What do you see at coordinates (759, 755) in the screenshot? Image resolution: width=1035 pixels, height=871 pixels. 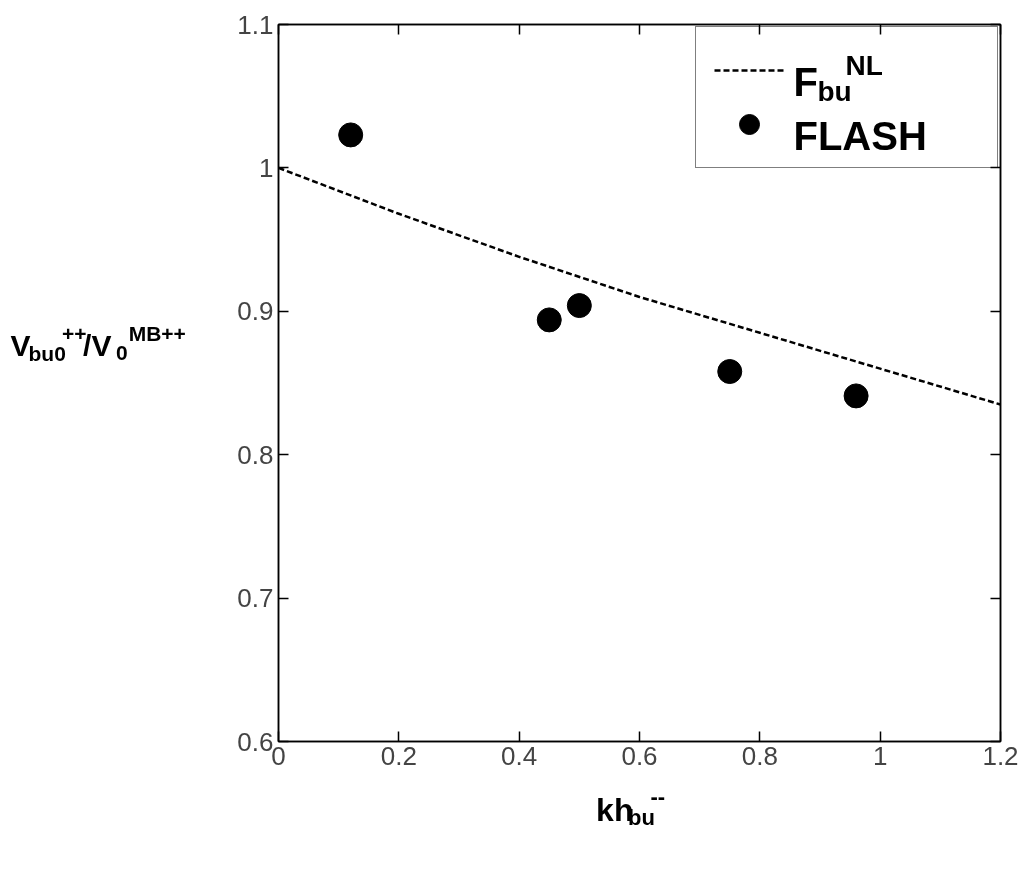 I see `x-tick-label: 0.8` at bounding box center [759, 755].